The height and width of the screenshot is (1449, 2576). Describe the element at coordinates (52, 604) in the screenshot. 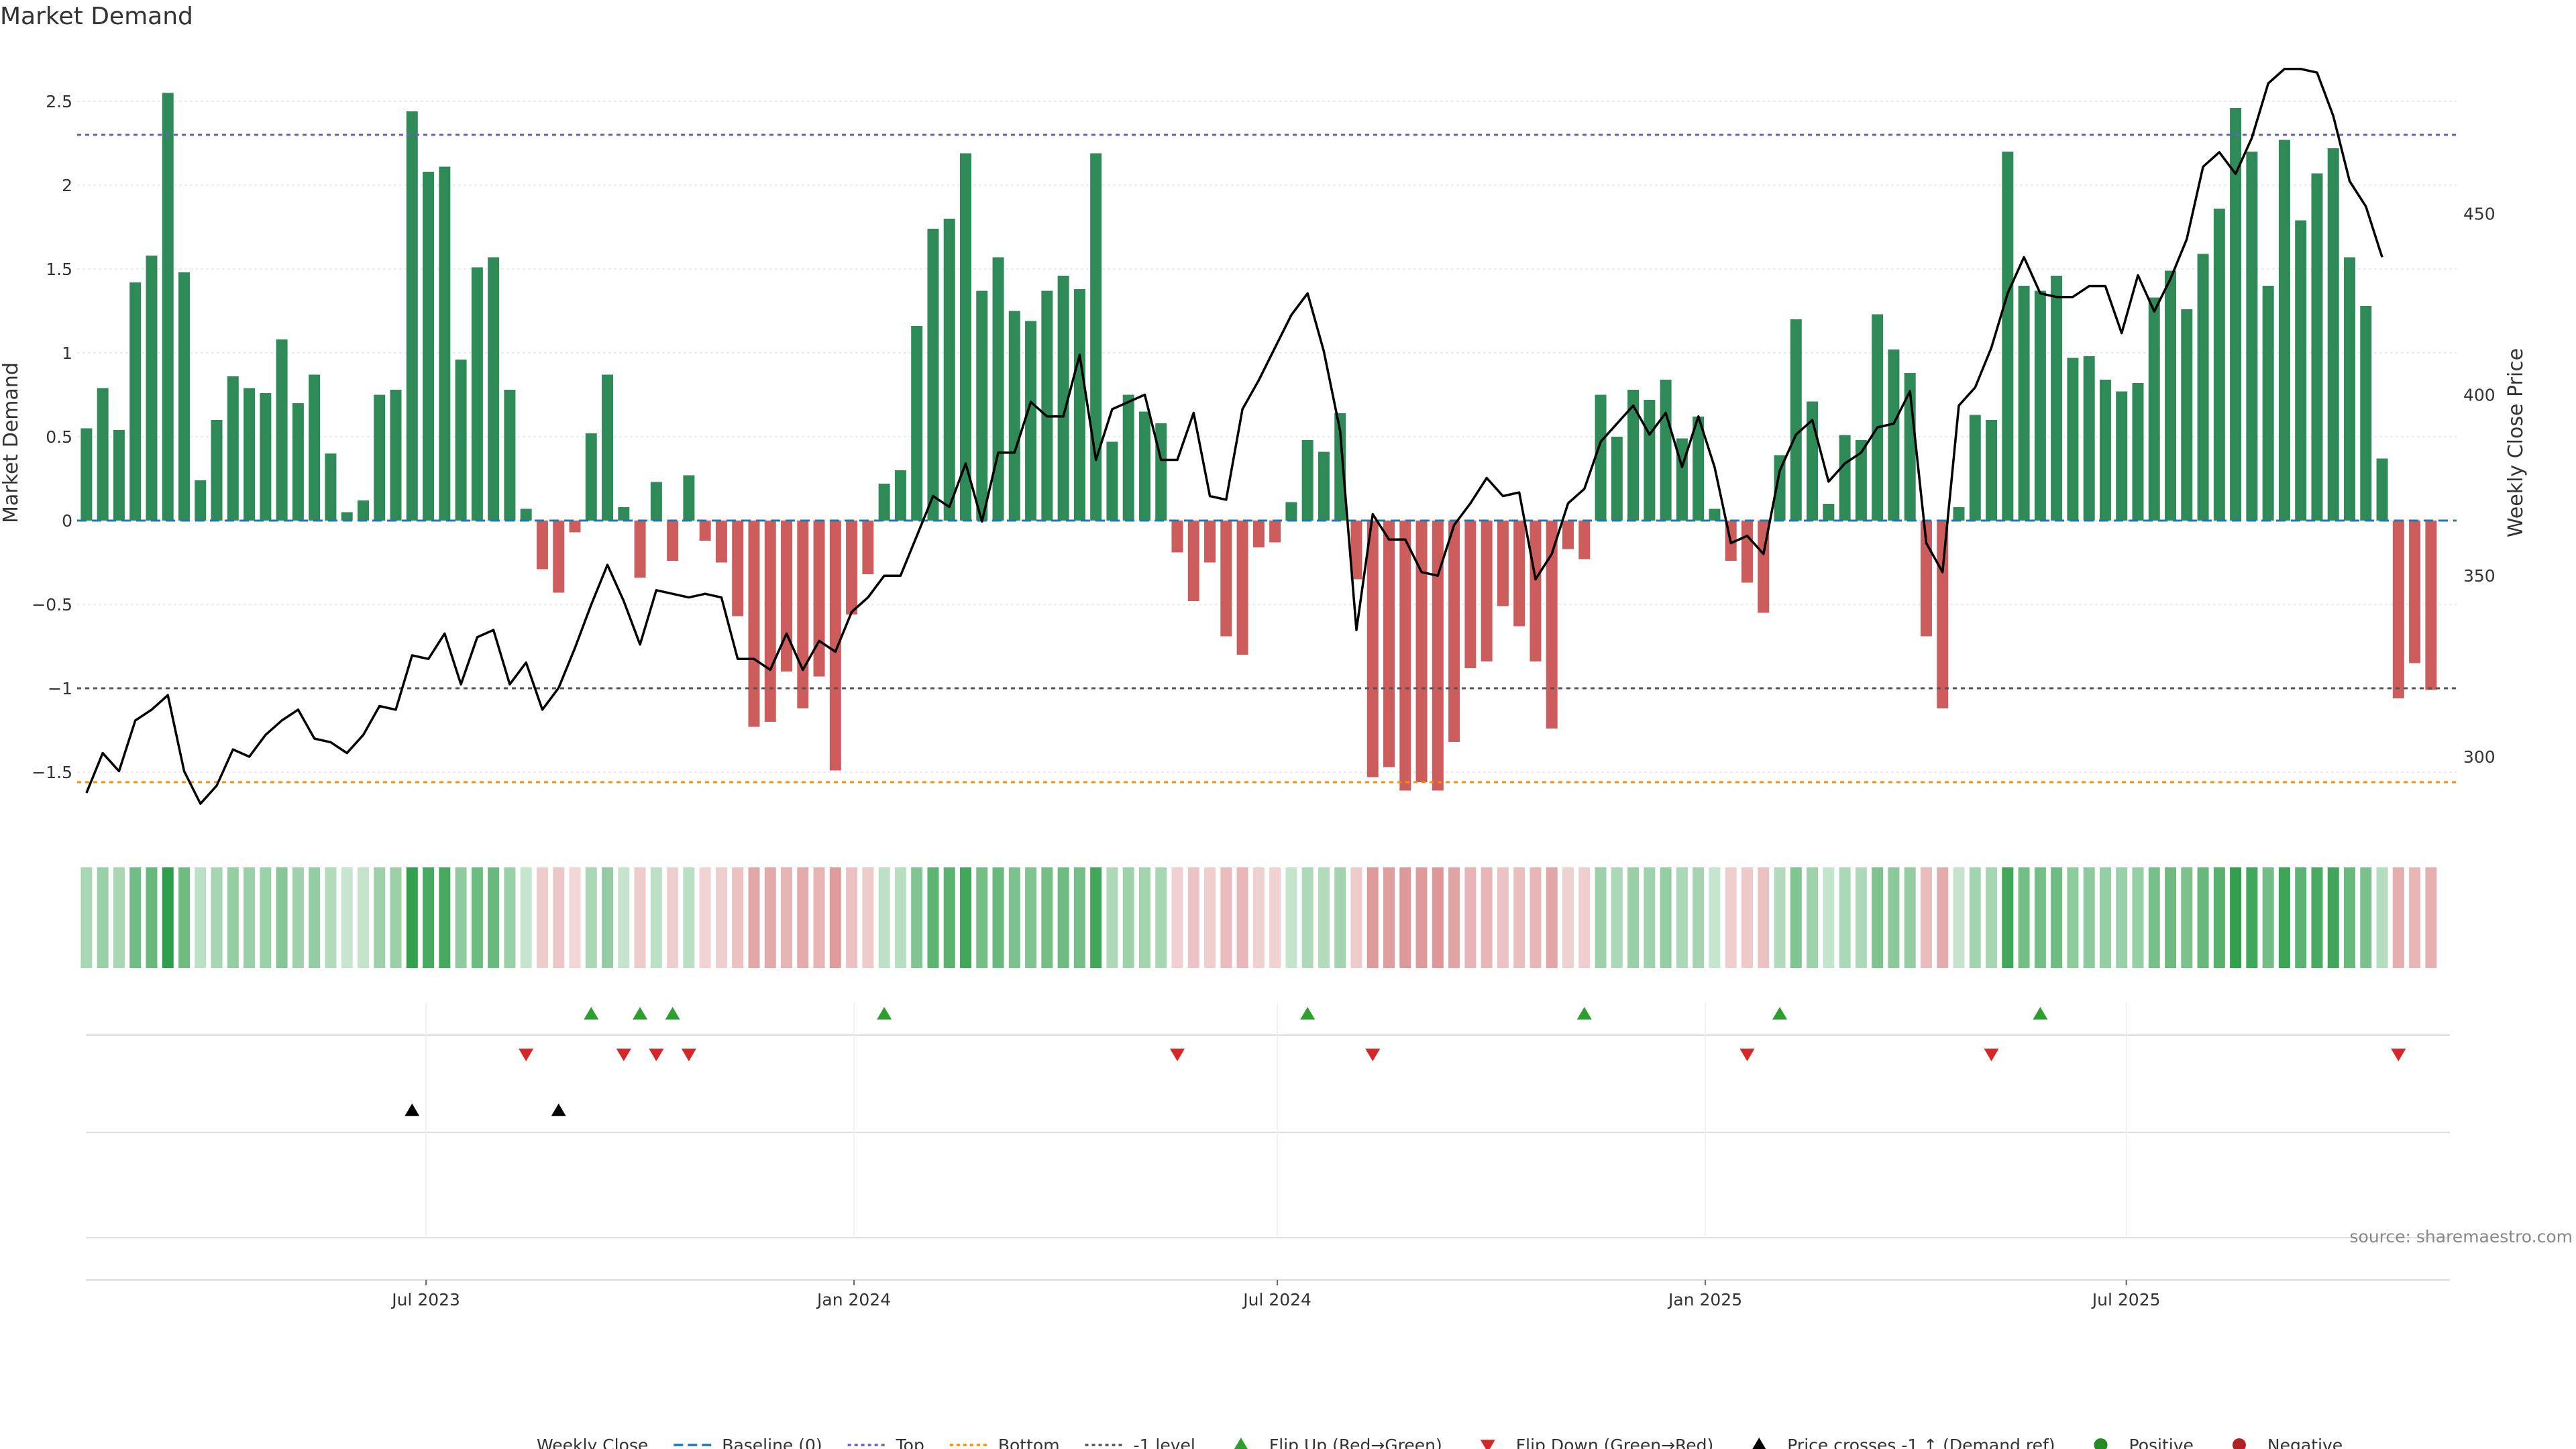

I see `y-tick-label: −0.5` at that location.